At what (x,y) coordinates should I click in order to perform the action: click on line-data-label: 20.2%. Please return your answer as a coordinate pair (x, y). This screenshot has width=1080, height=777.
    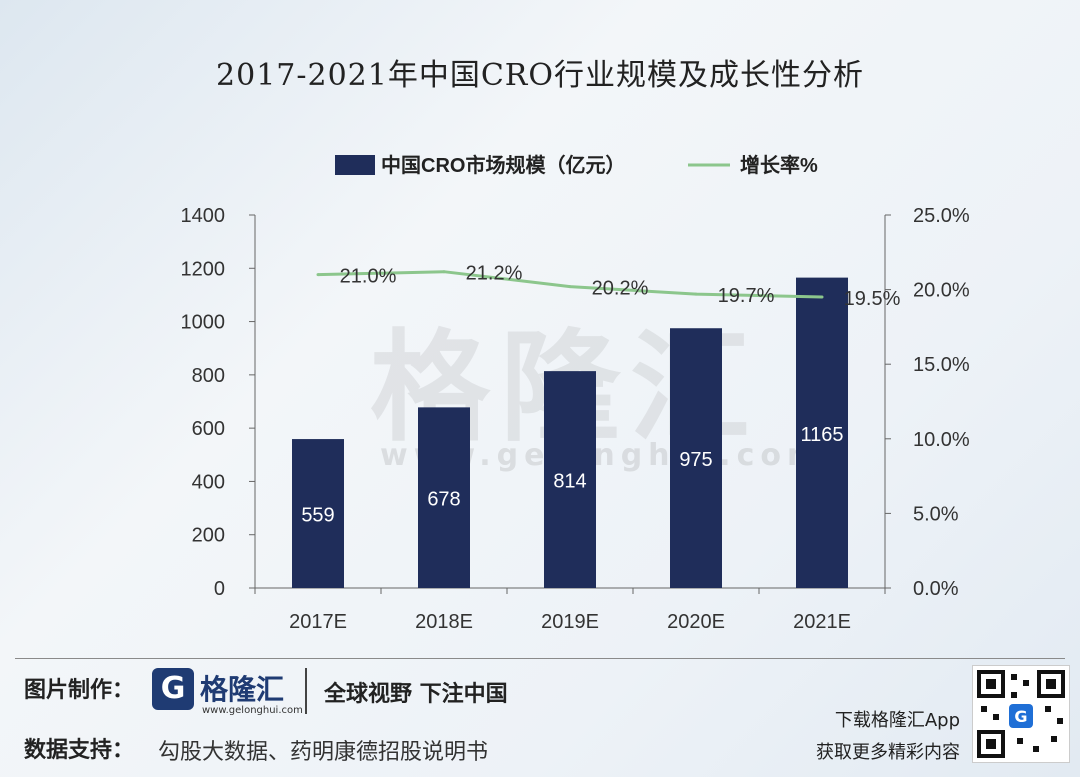
    Looking at the image, I should click on (620, 289).